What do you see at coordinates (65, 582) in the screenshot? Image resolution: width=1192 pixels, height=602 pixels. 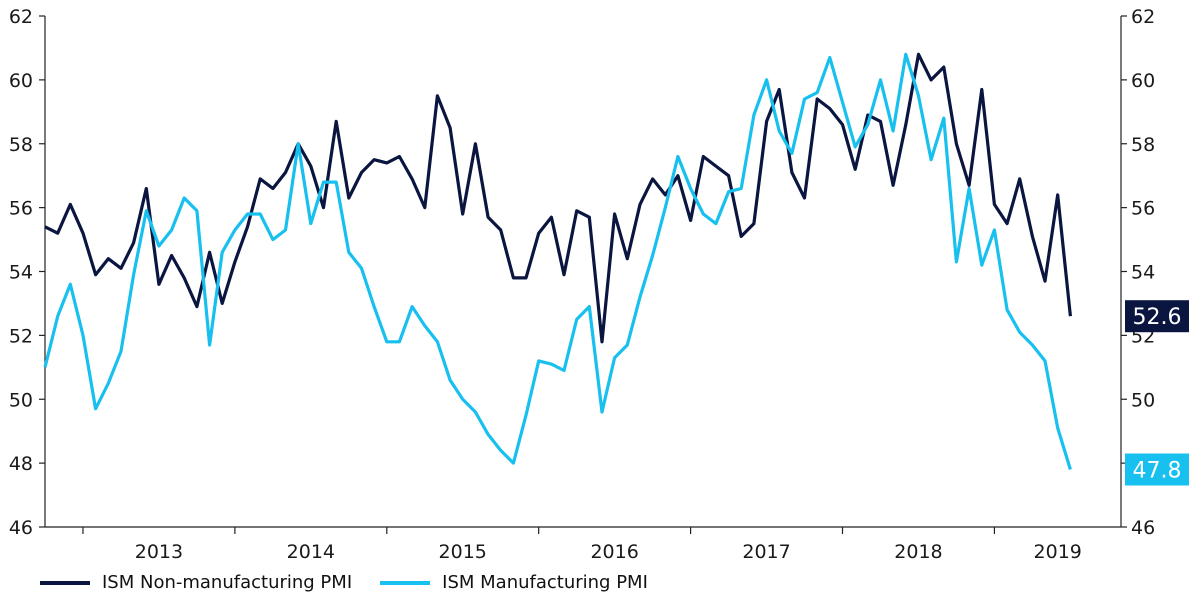 I see `legend-swatch-non-manufacturing` at bounding box center [65, 582].